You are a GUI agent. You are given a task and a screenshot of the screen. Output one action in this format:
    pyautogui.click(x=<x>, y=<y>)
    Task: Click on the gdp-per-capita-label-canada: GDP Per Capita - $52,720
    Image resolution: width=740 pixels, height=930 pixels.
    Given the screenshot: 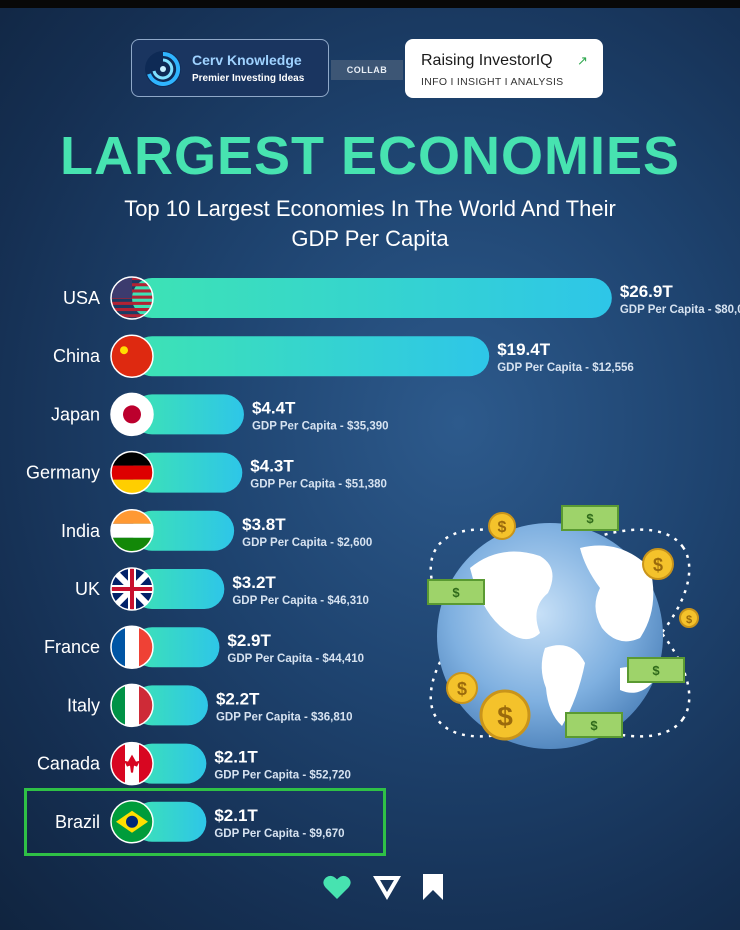 What is the action you would take?
    pyautogui.click(x=282, y=776)
    